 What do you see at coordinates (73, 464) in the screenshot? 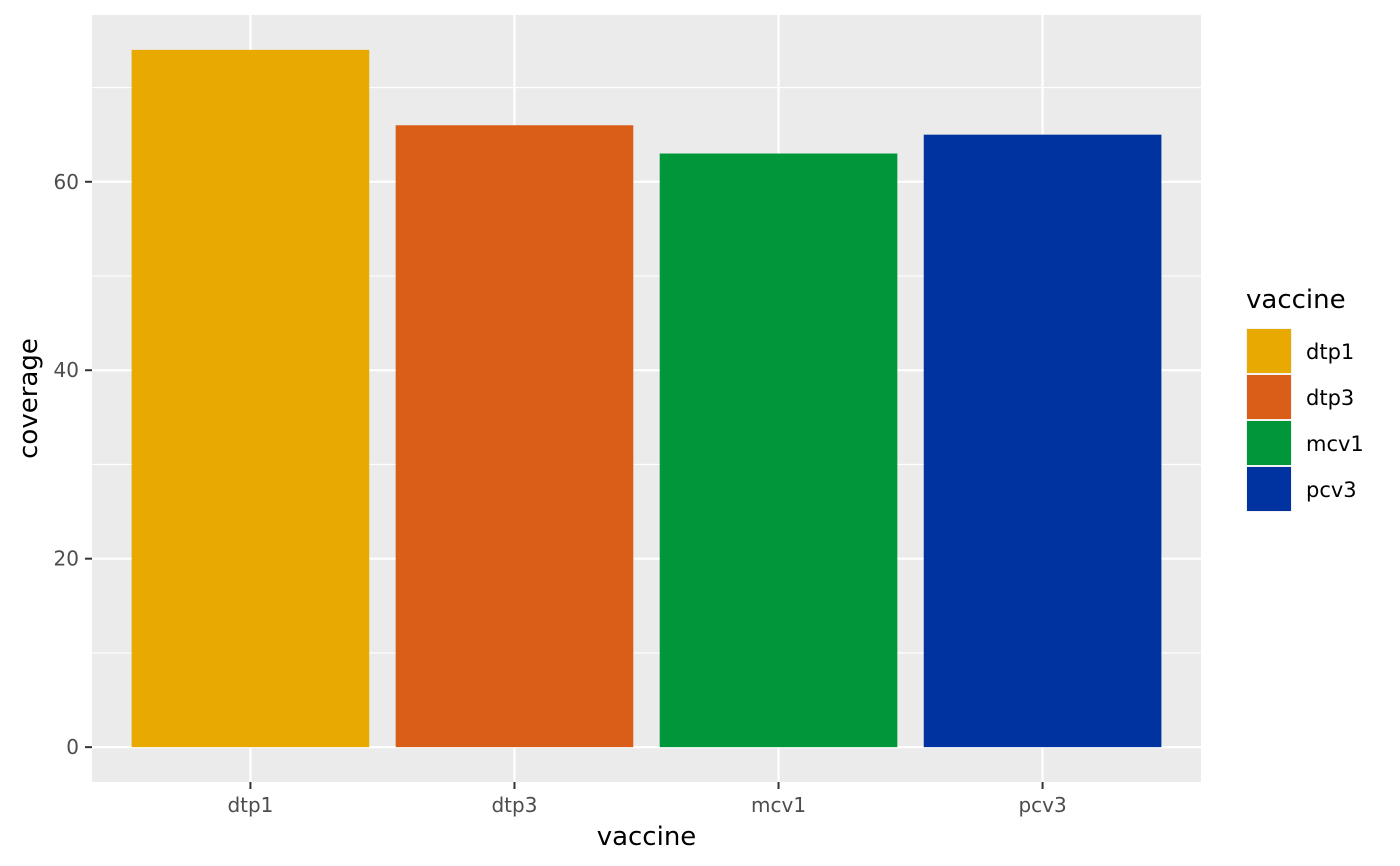
I see `y-axis: 0 20 40 60` at bounding box center [73, 464].